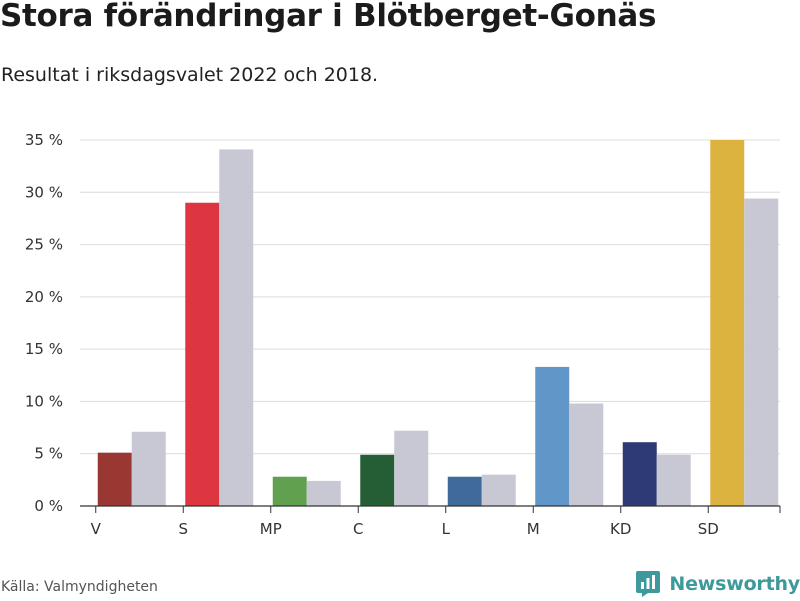 The width and height of the screenshot is (800, 601). What do you see at coordinates (411, 468) in the screenshot?
I see `bar-2018-C: C 2018: 7.2 %` at bounding box center [411, 468].